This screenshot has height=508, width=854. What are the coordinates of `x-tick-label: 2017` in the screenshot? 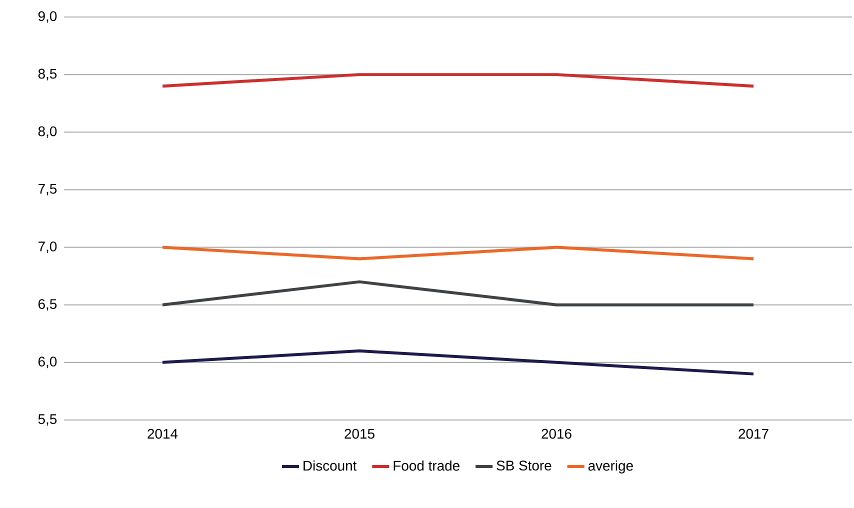 It's located at (753, 433).